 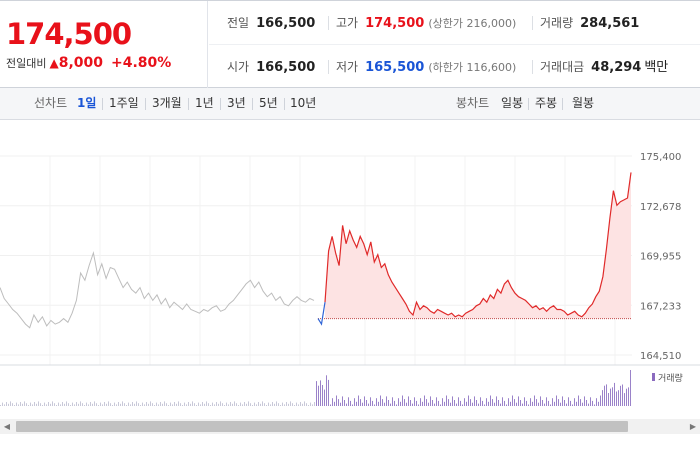 I want to click on scroll-right-icon: ▶, so click(x=693, y=426).